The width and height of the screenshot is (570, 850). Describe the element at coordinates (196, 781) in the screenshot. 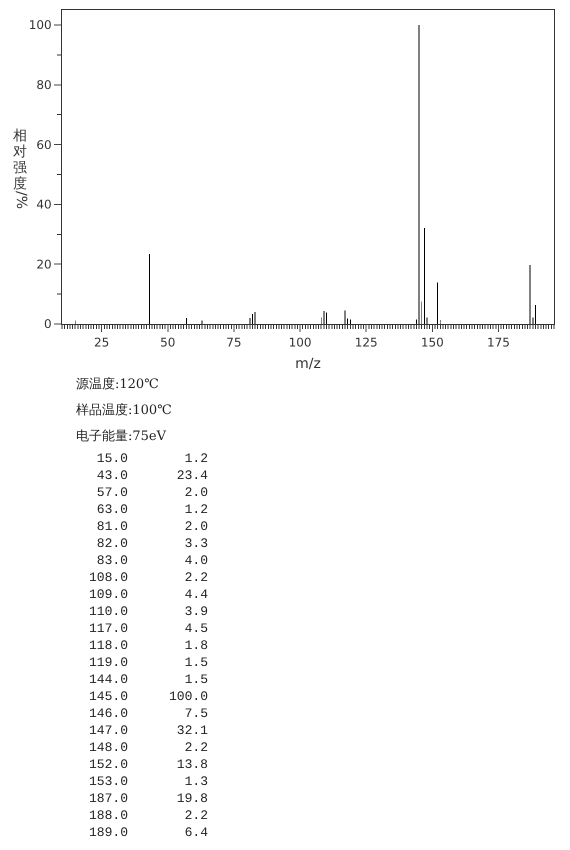

I see `text: 1.3` at that location.